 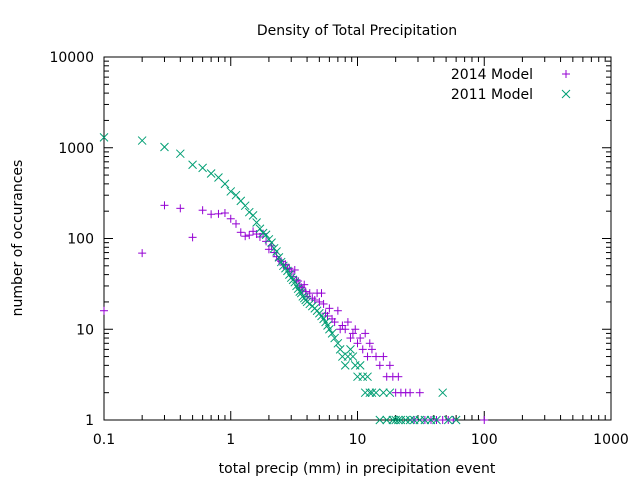 I want to click on legend-marker-2011-model, so click(x=566, y=94).